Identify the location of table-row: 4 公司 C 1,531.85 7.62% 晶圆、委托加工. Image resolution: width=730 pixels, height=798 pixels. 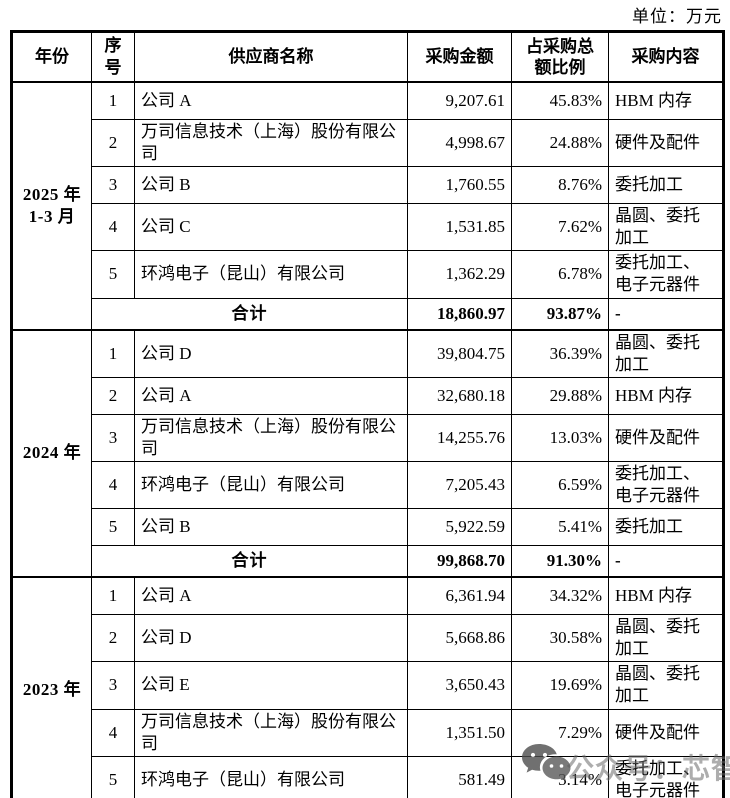
(368, 227).